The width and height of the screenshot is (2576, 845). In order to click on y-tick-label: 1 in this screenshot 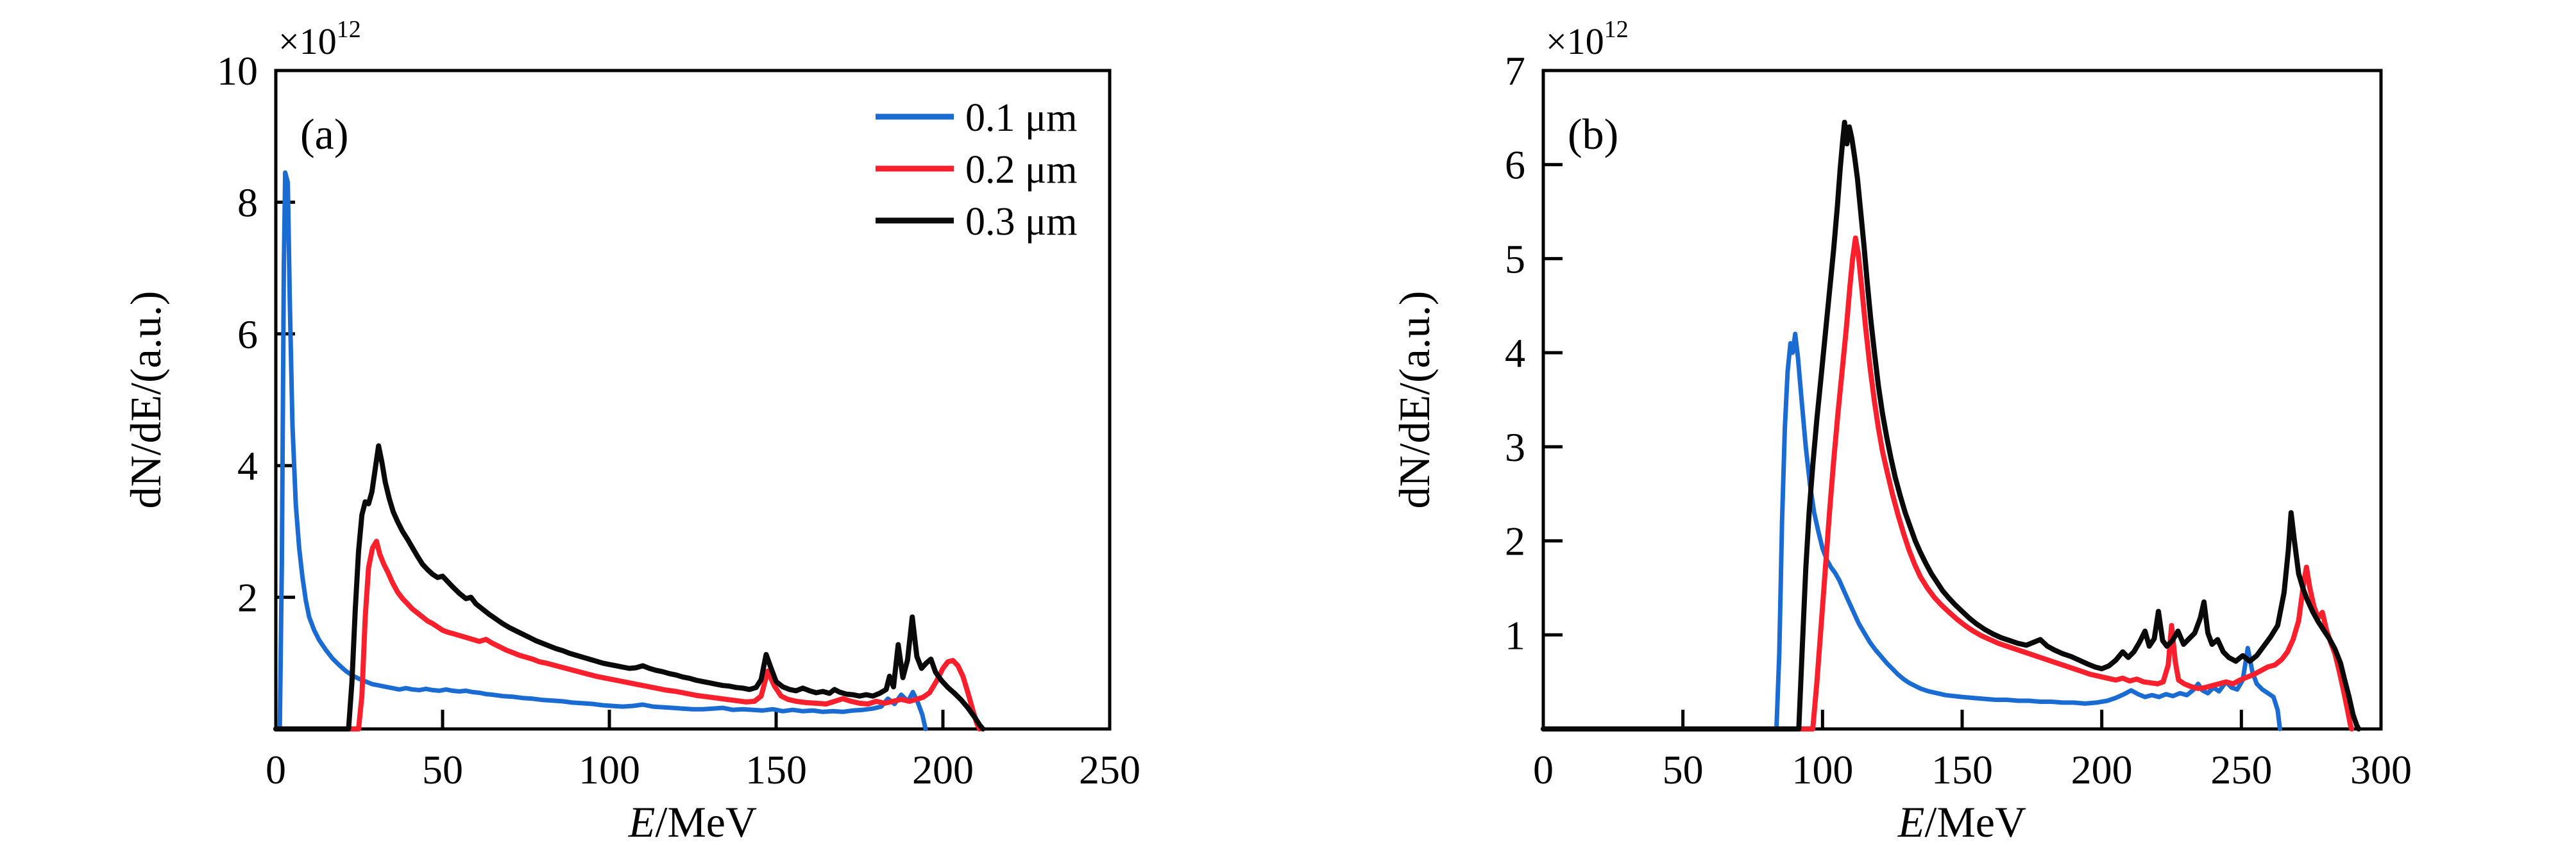, I will do `click(1515, 635)`.